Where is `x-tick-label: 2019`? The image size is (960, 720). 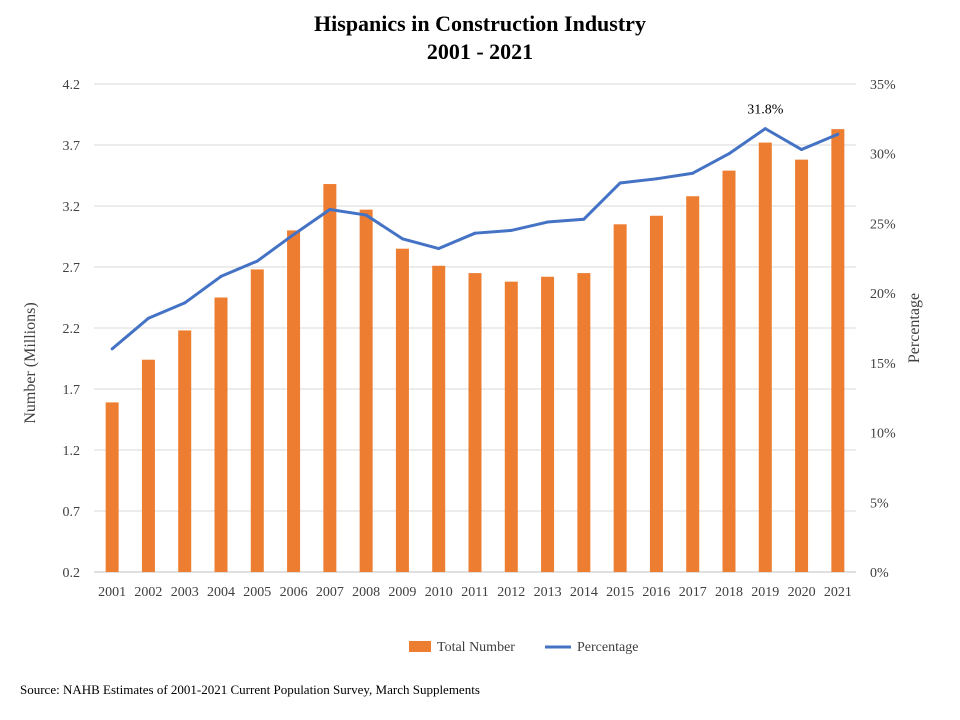
x-tick-label: 2019 is located at coordinates (765, 592).